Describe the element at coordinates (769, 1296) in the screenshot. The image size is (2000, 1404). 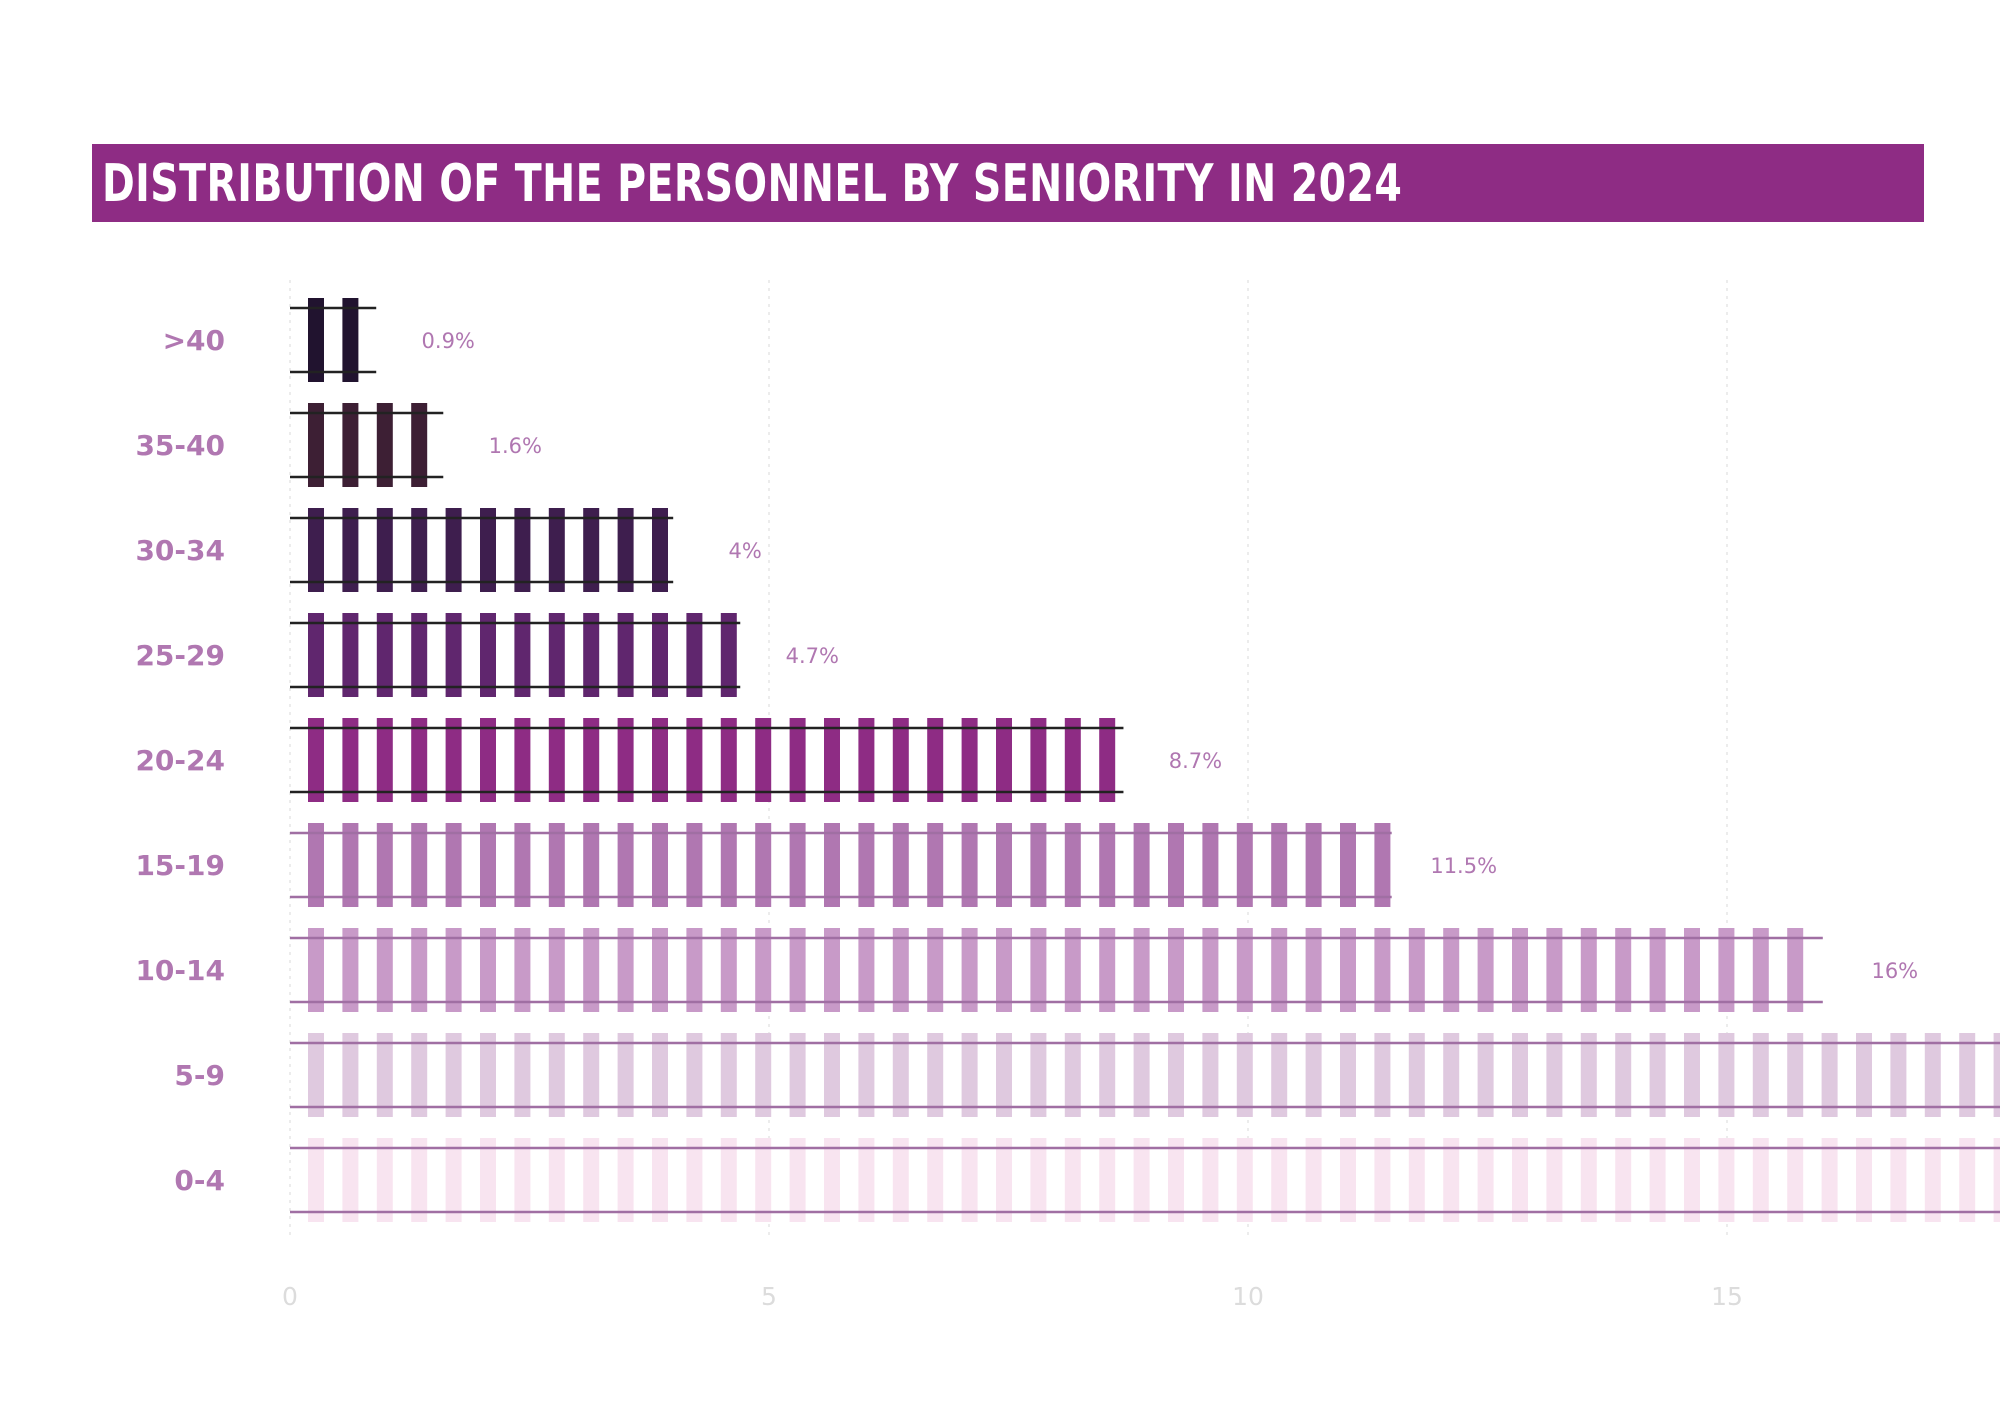
I see `x-tick-label-5: 5` at that location.